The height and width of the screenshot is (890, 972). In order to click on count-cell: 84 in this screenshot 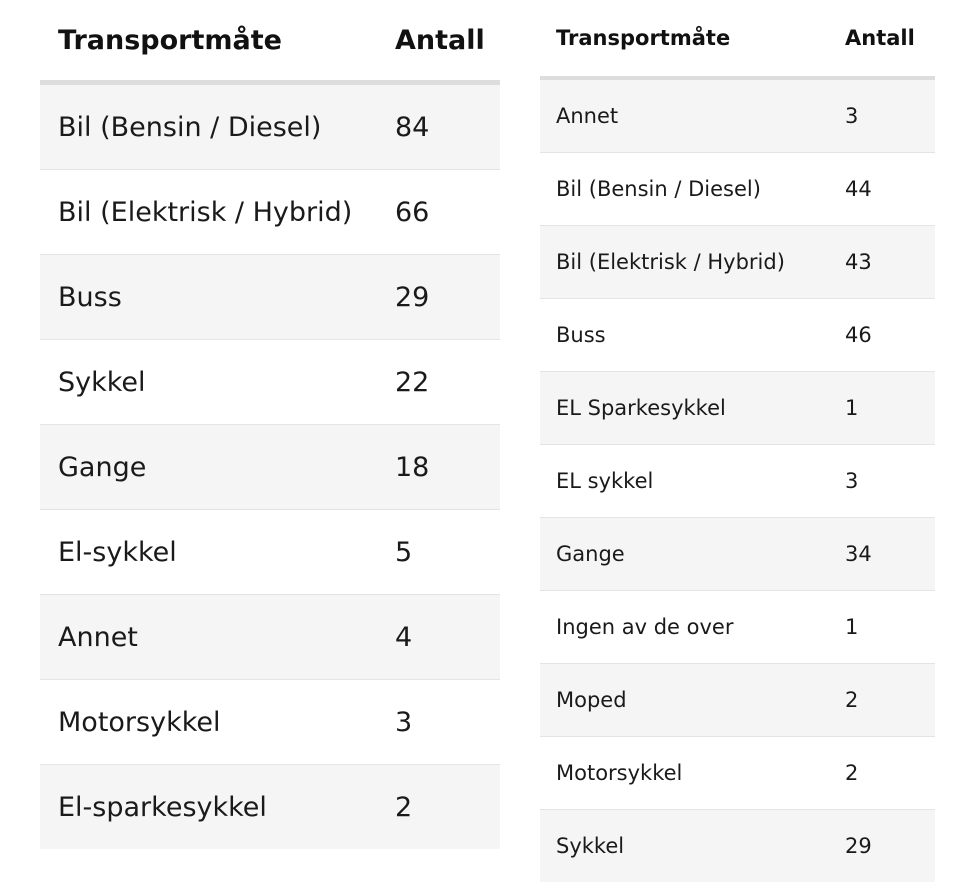, I will do `click(447, 126)`.